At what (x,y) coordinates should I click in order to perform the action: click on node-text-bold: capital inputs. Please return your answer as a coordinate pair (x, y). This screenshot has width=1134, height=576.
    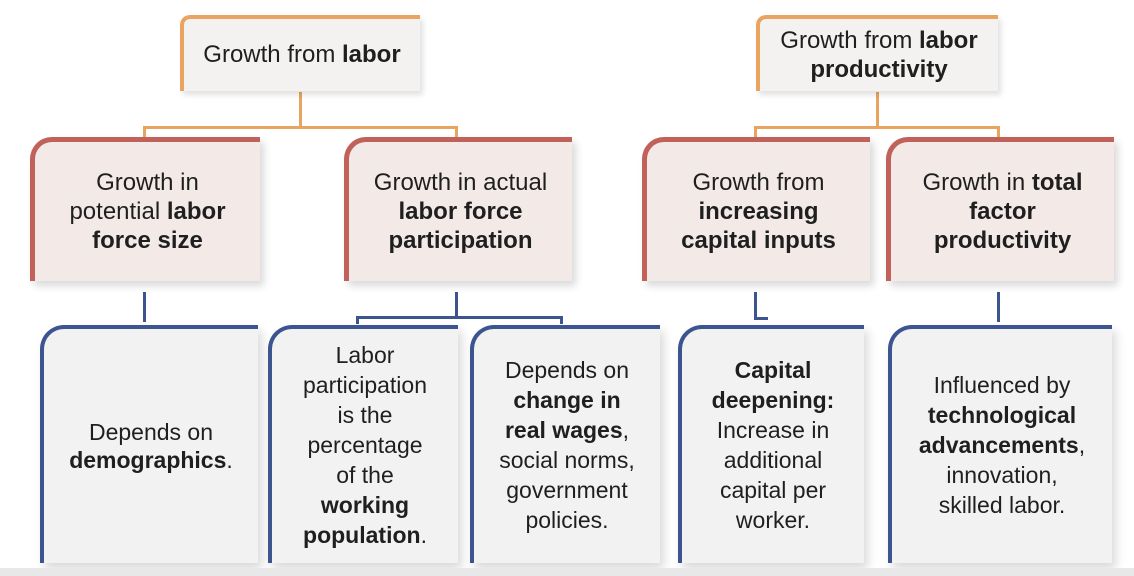
    Looking at the image, I should click on (758, 241).